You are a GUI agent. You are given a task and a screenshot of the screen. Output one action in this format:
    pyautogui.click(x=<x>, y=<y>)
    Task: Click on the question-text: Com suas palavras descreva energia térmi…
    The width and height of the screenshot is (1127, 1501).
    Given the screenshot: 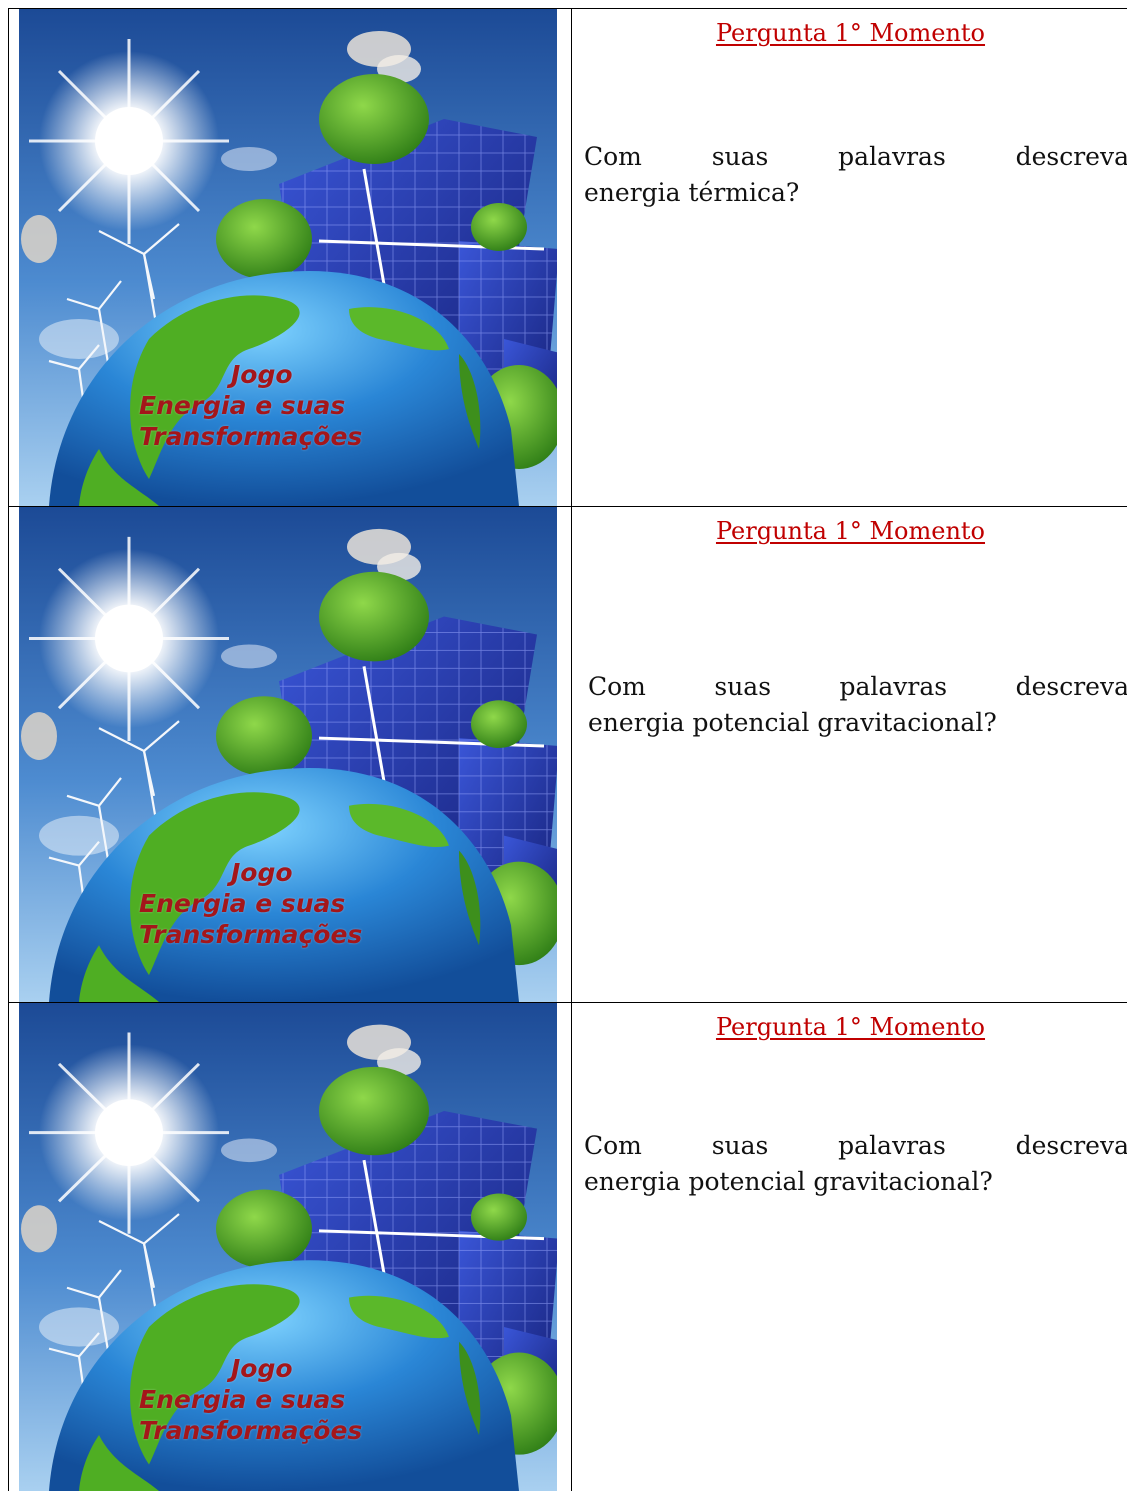 What is the action you would take?
    pyautogui.click(x=855, y=175)
    